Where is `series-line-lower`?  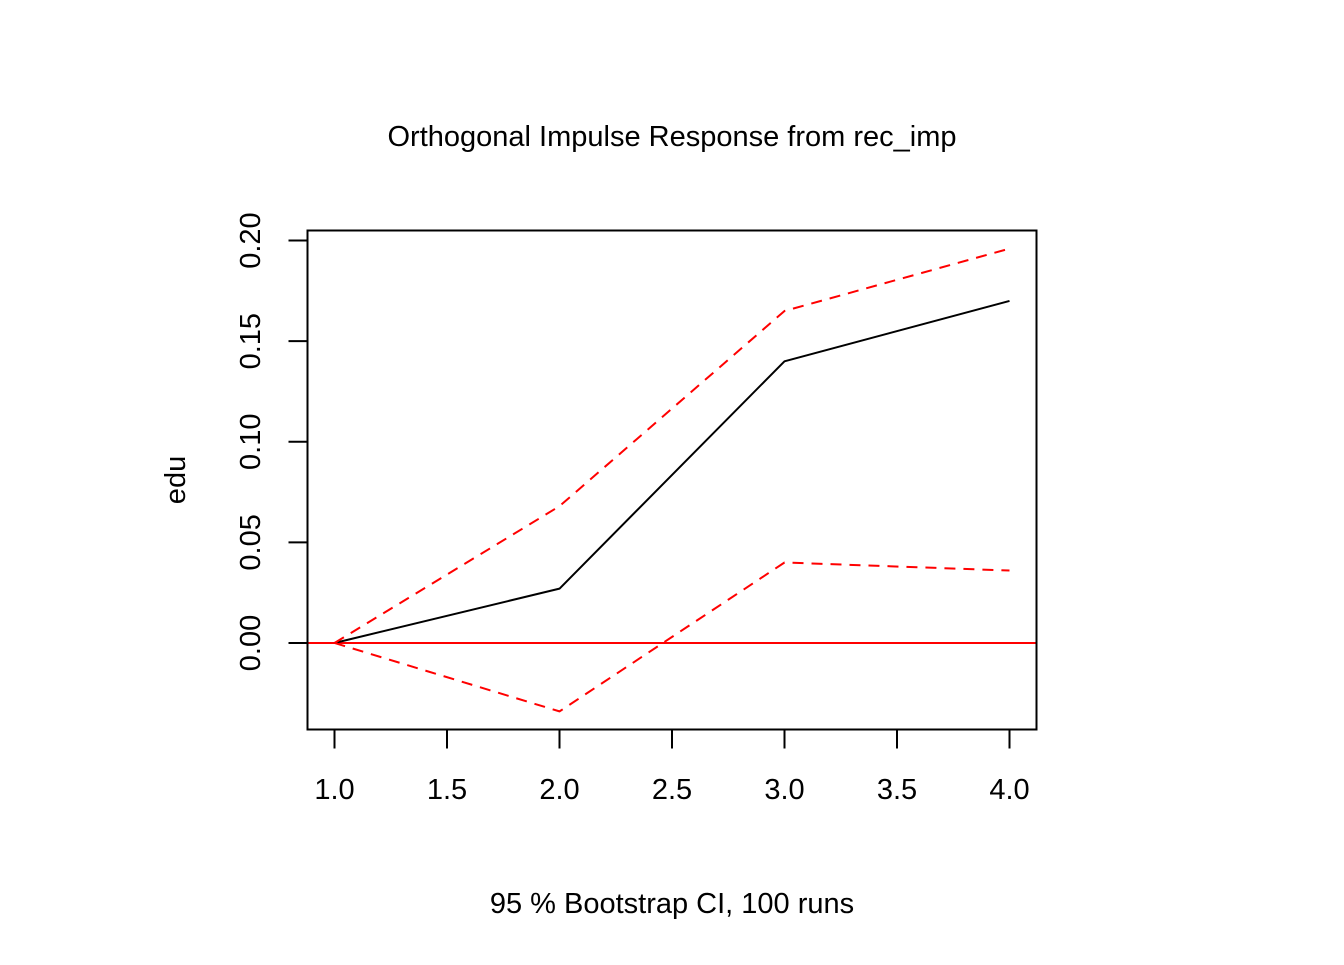 series-line-lower is located at coordinates (672, 637).